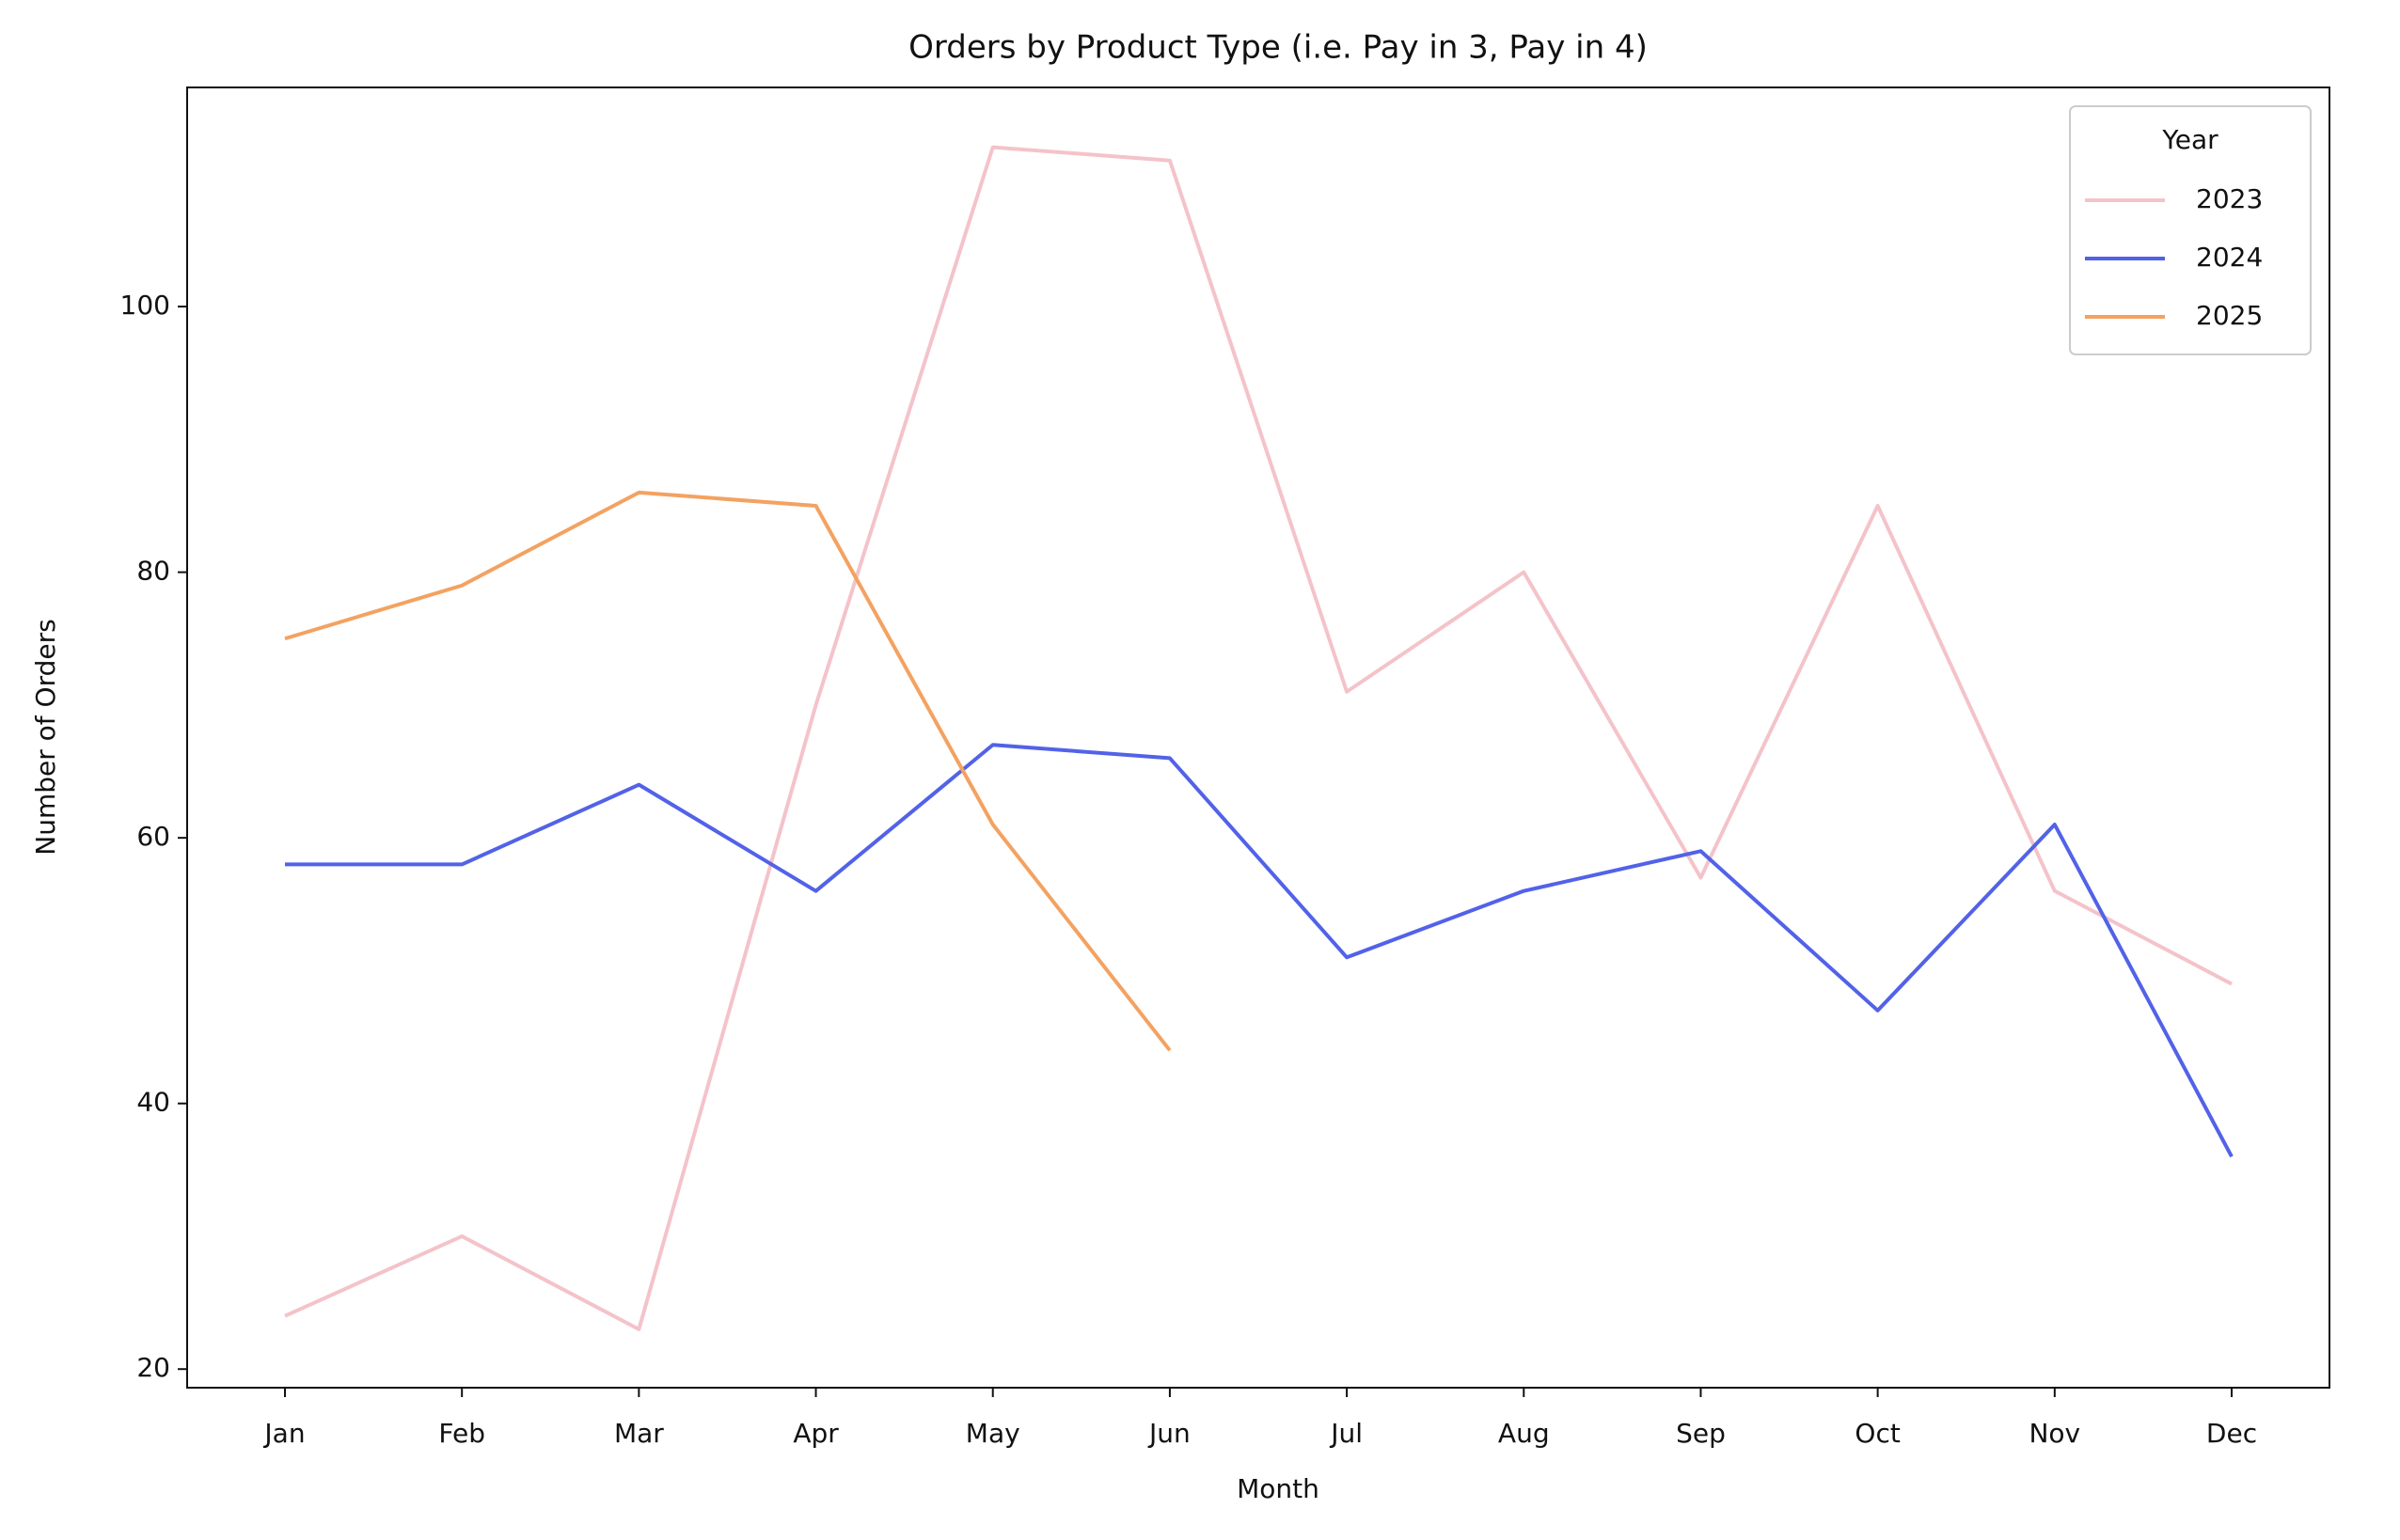 Image resolution: width=2400 pixels, height=1540 pixels. I want to click on x-tick-label: Sep, so click(1701, 1433).